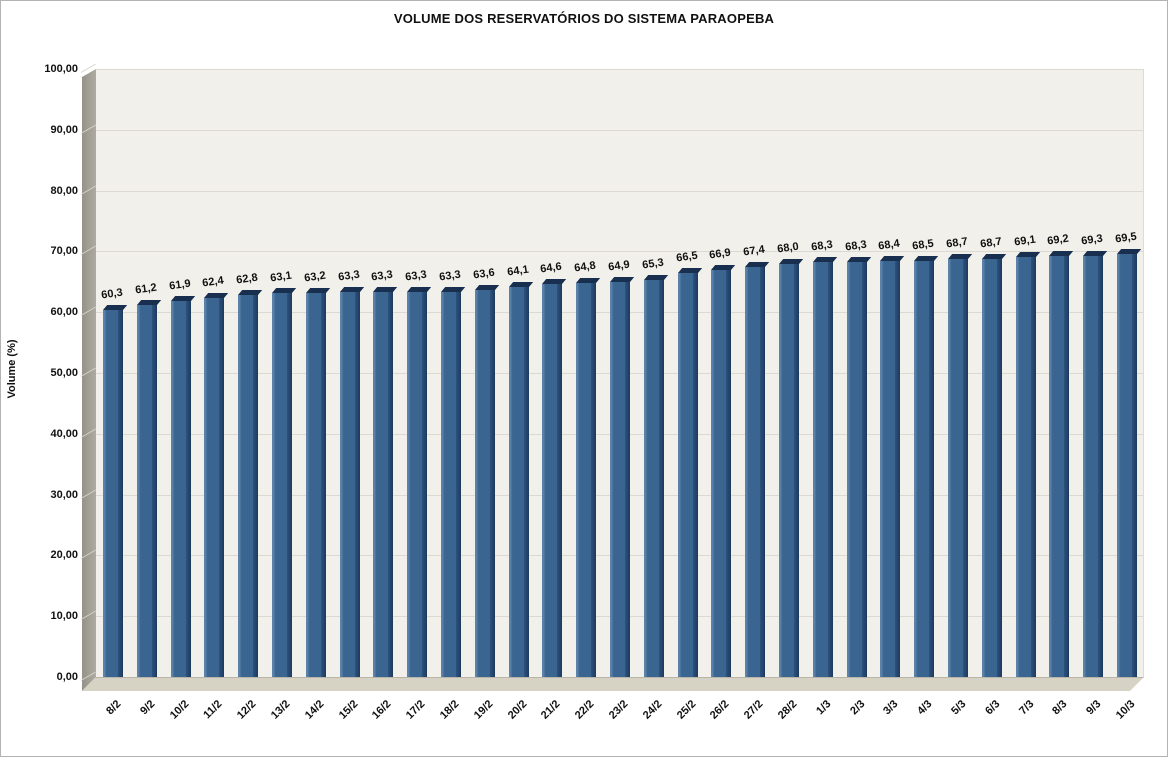 The width and height of the screenshot is (1168, 757). Describe the element at coordinates (618, 710) in the screenshot. I see `x-tick-label: 23/2` at that location.